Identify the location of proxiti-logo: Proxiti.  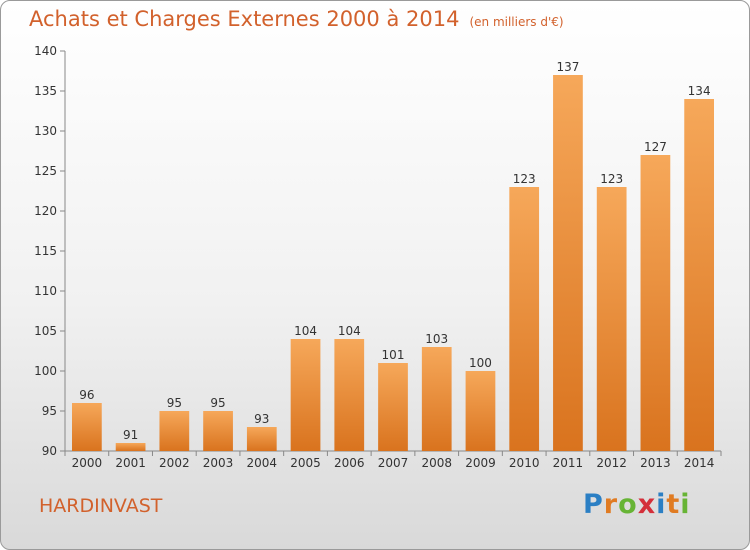
(637, 504).